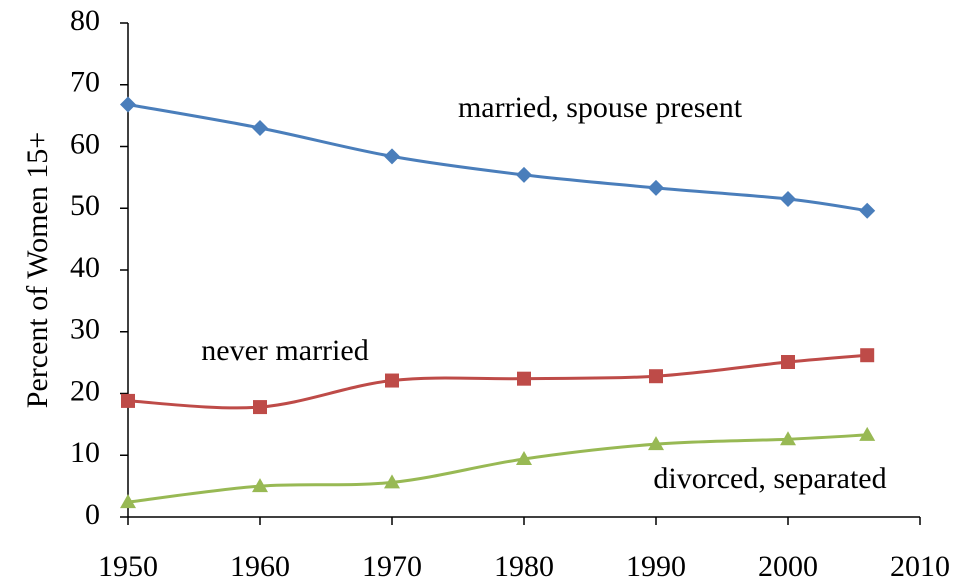 The image size is (960, 584). Describe the element at coordinates (85, 267) in the screenshot. I see `y-tick-label: 40` at that location.